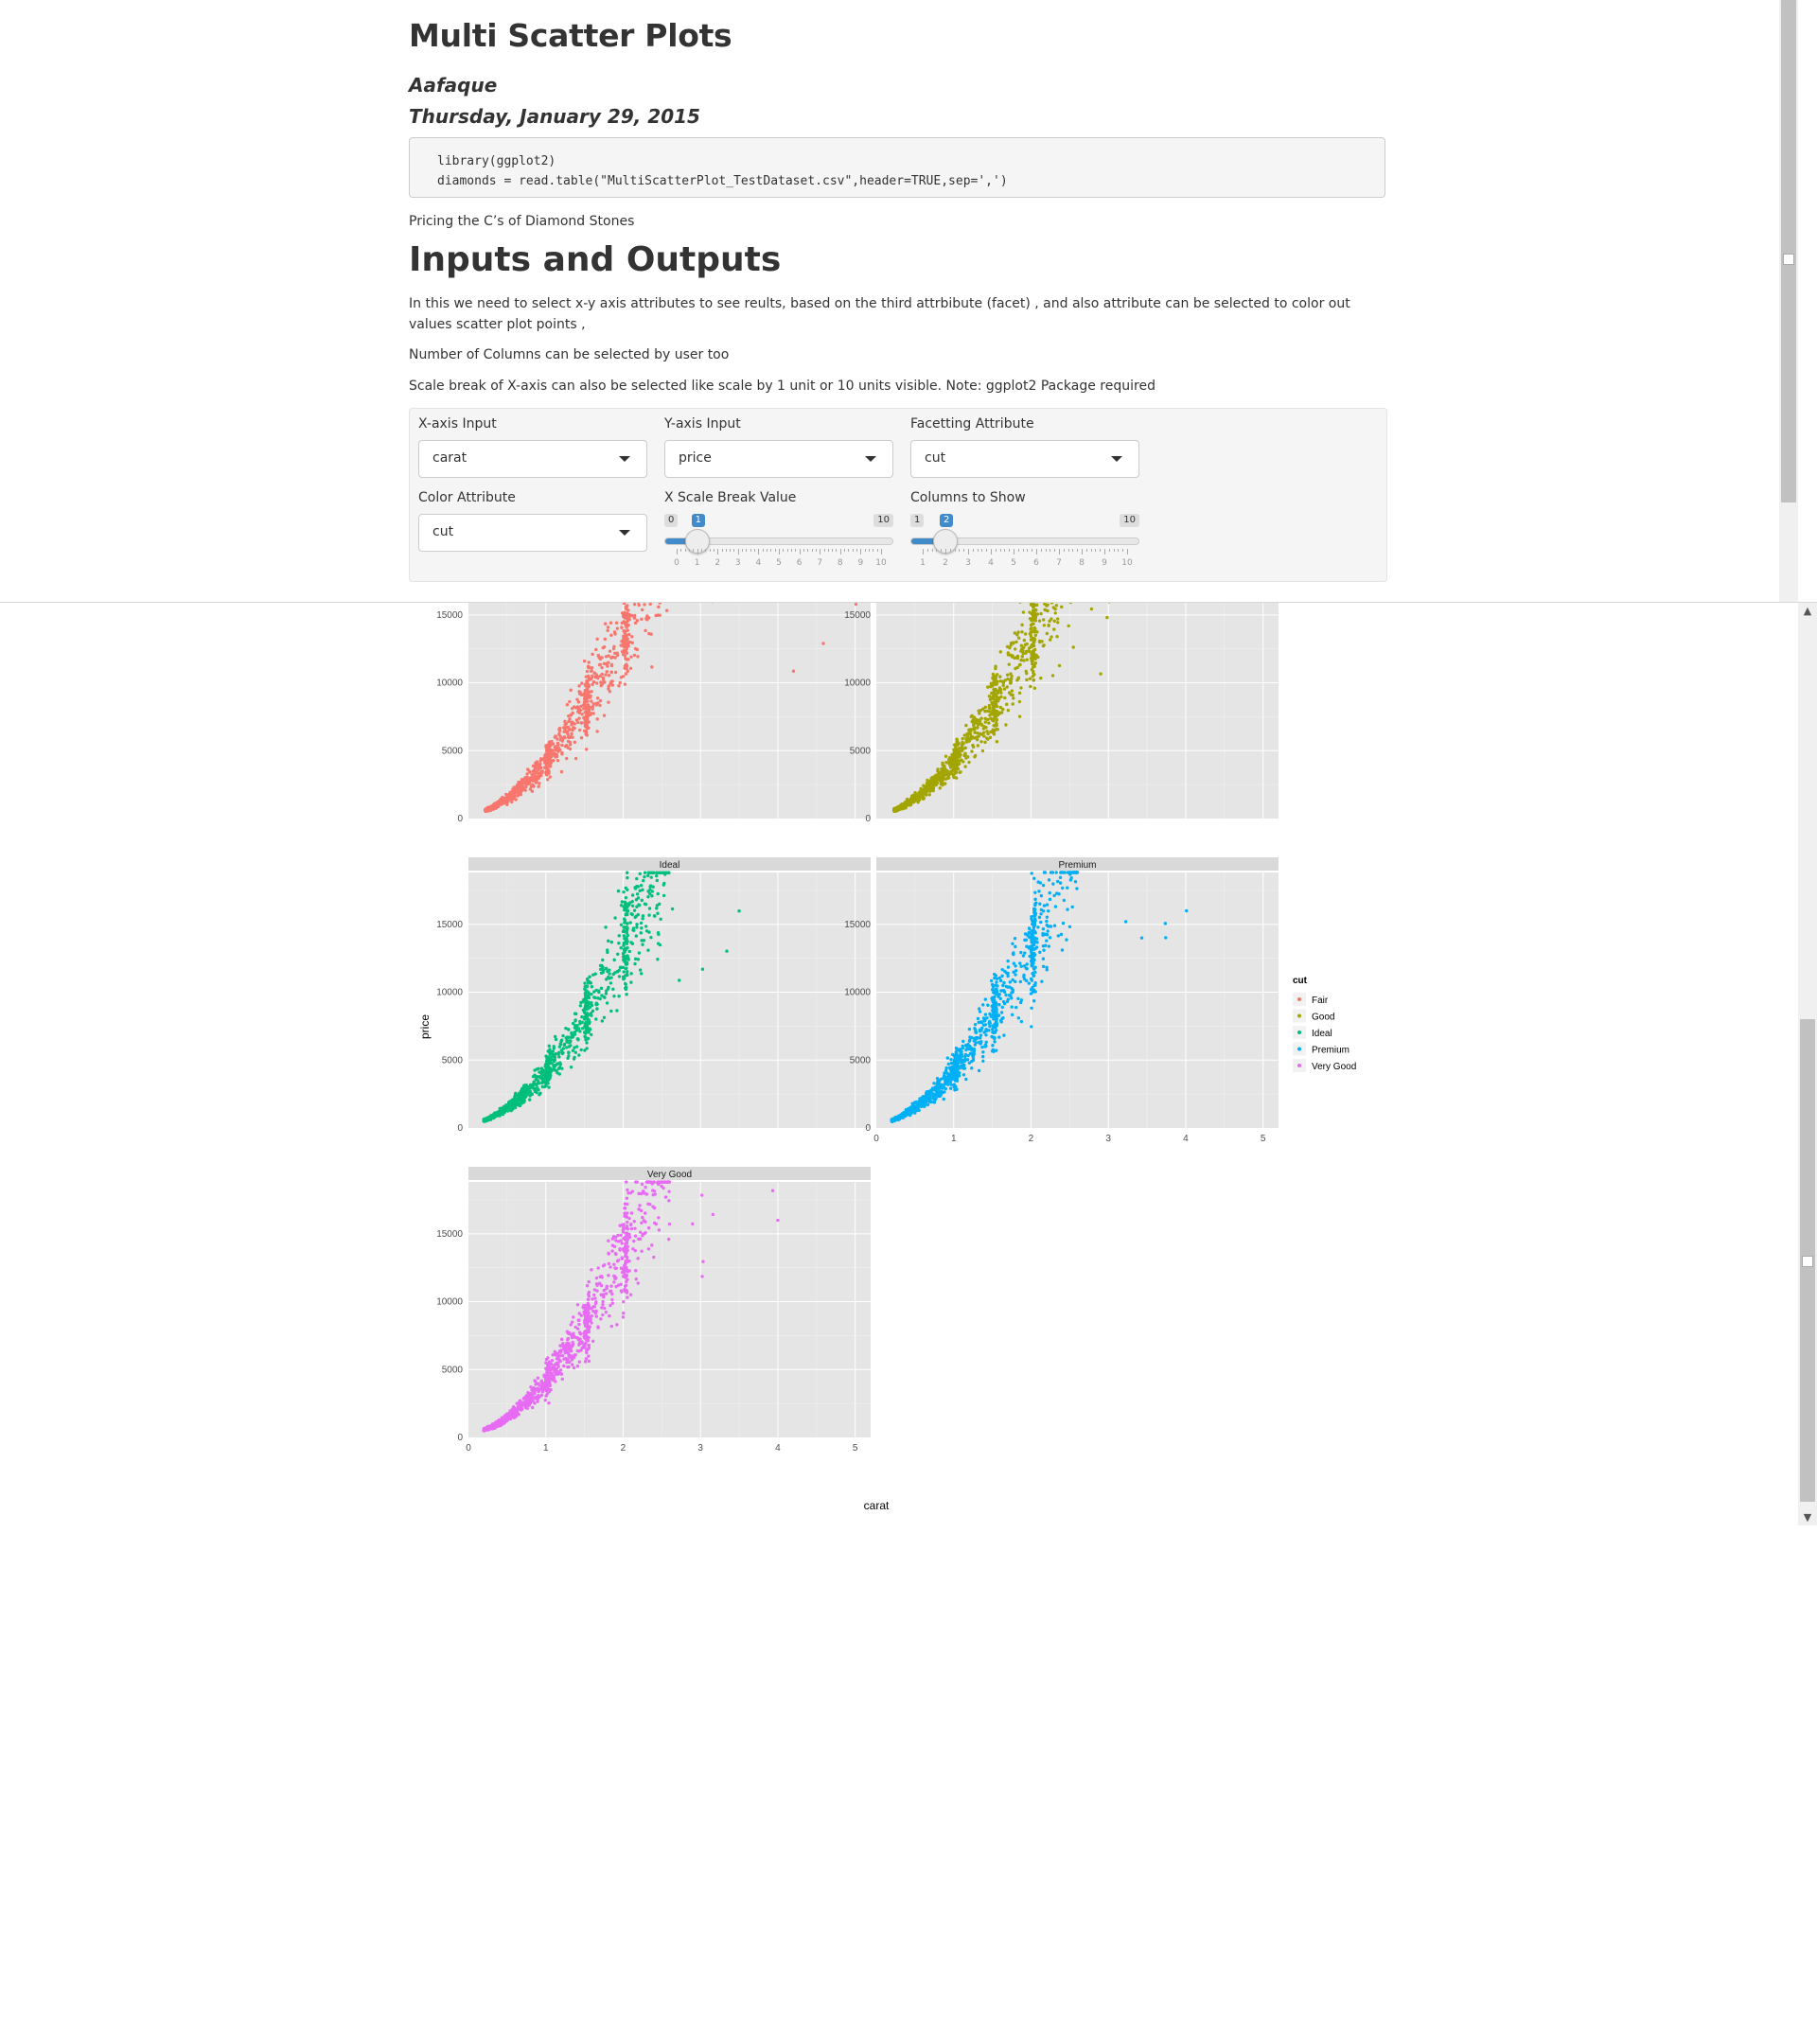 The height and width of the screenshot is (2044, 1817). Describe the element at coordinates (532, 459) in the screenshot. I see `x-axis-select: carat` at that location.